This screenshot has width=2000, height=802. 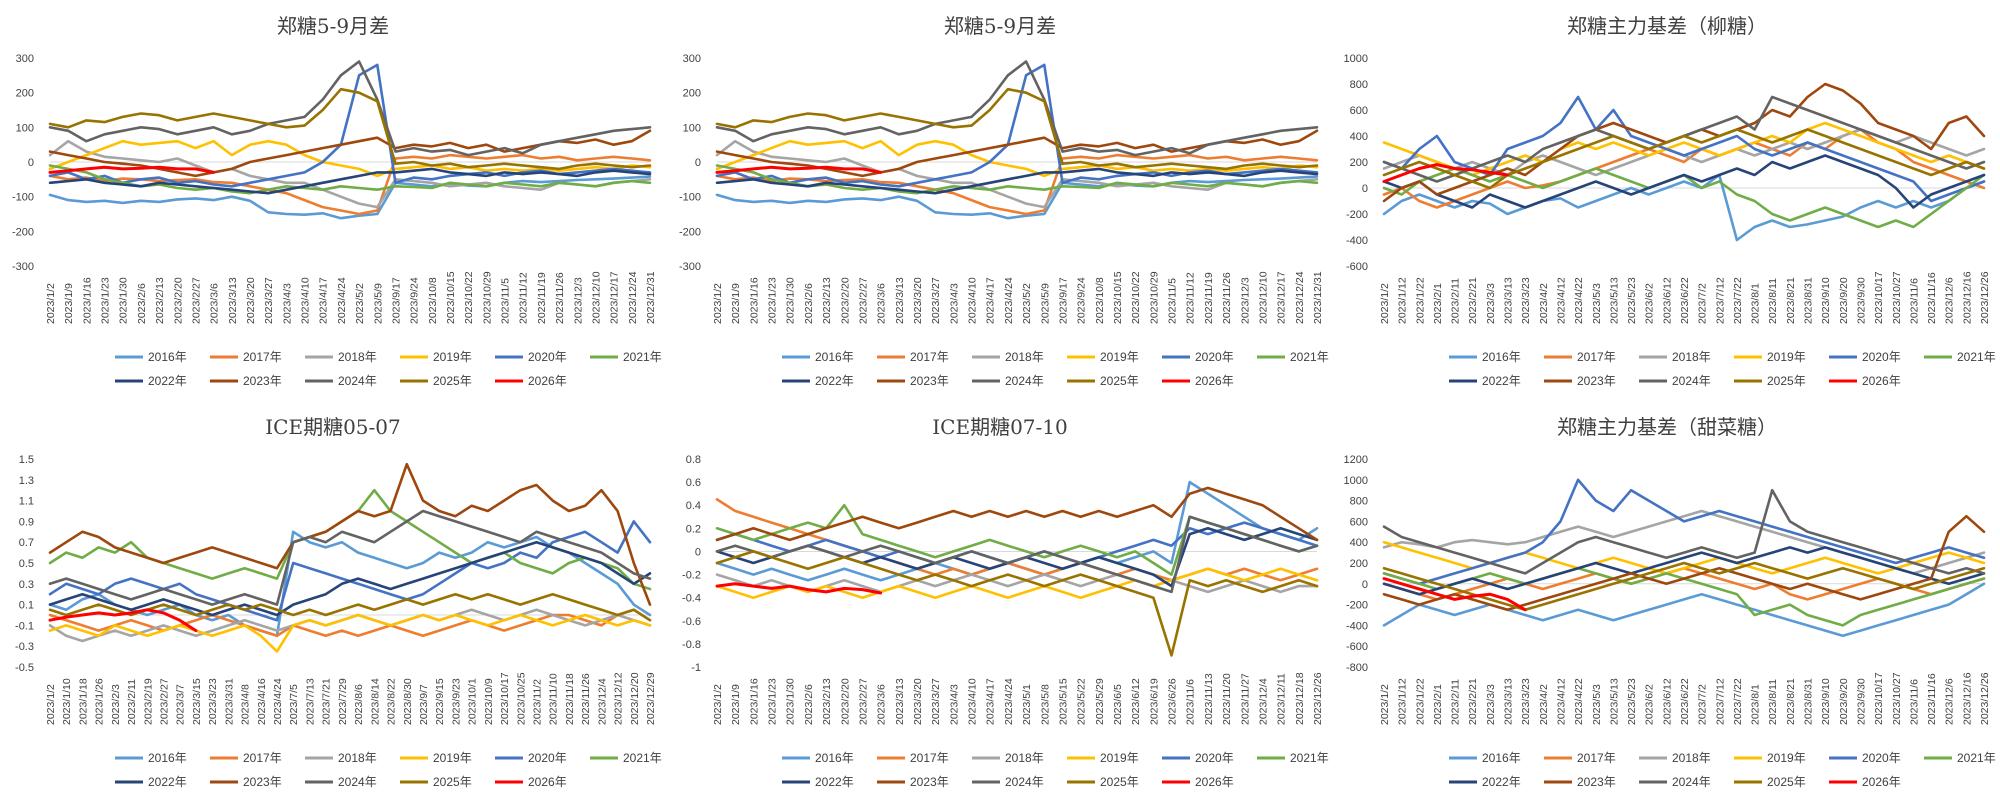 What do you see at coordinates (23, 198) in the screenshot?
I see `y-tick-label: -100` at bounding box center [23, 198].